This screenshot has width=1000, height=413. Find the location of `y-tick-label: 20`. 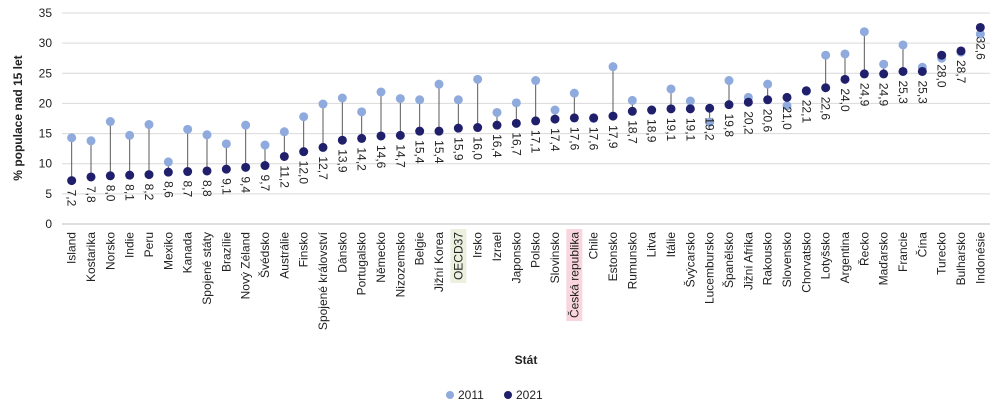

y-tick-label: 20 is located at coordinates (46, 103).